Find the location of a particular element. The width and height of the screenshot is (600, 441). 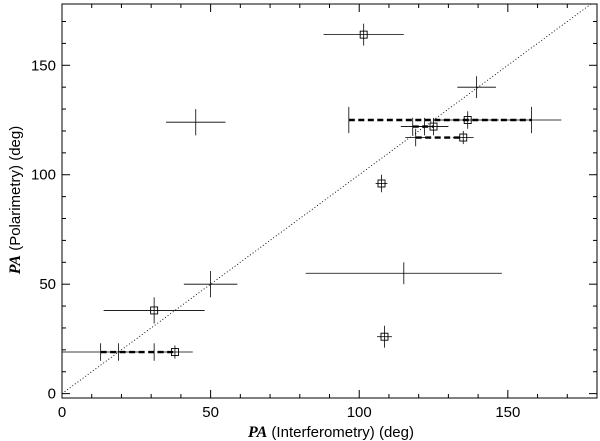

x-tick-label: 0 is located at coordinates (62, 412).